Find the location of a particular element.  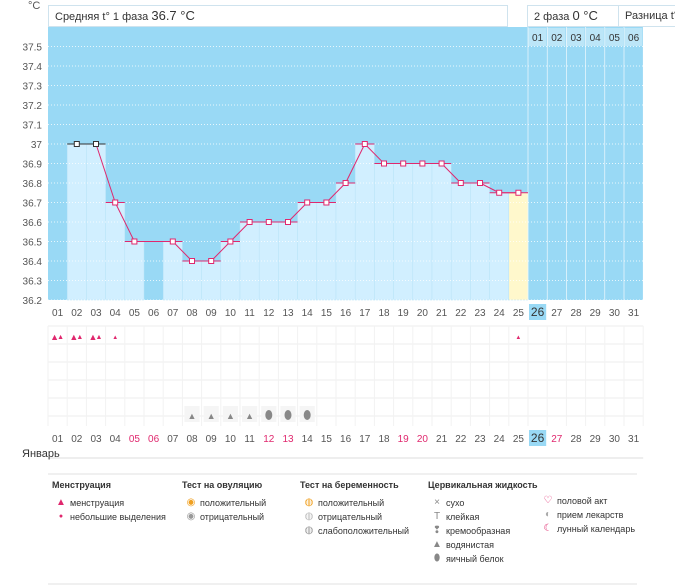

cervical-fluid-egg-white is located at coordinates (288, 415).